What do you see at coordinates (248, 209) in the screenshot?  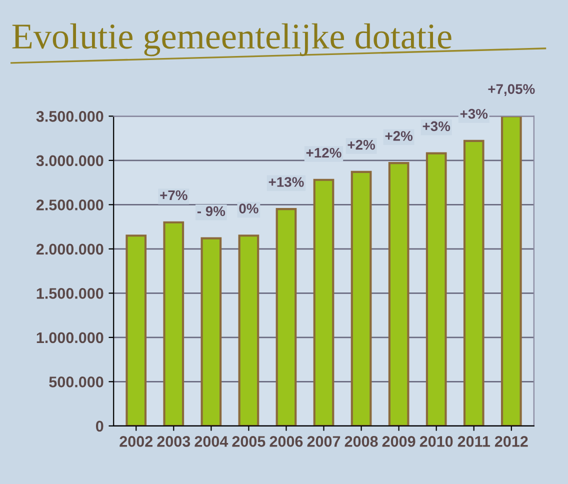 I see `annotation: 0%` at bounding box center [248, 209].